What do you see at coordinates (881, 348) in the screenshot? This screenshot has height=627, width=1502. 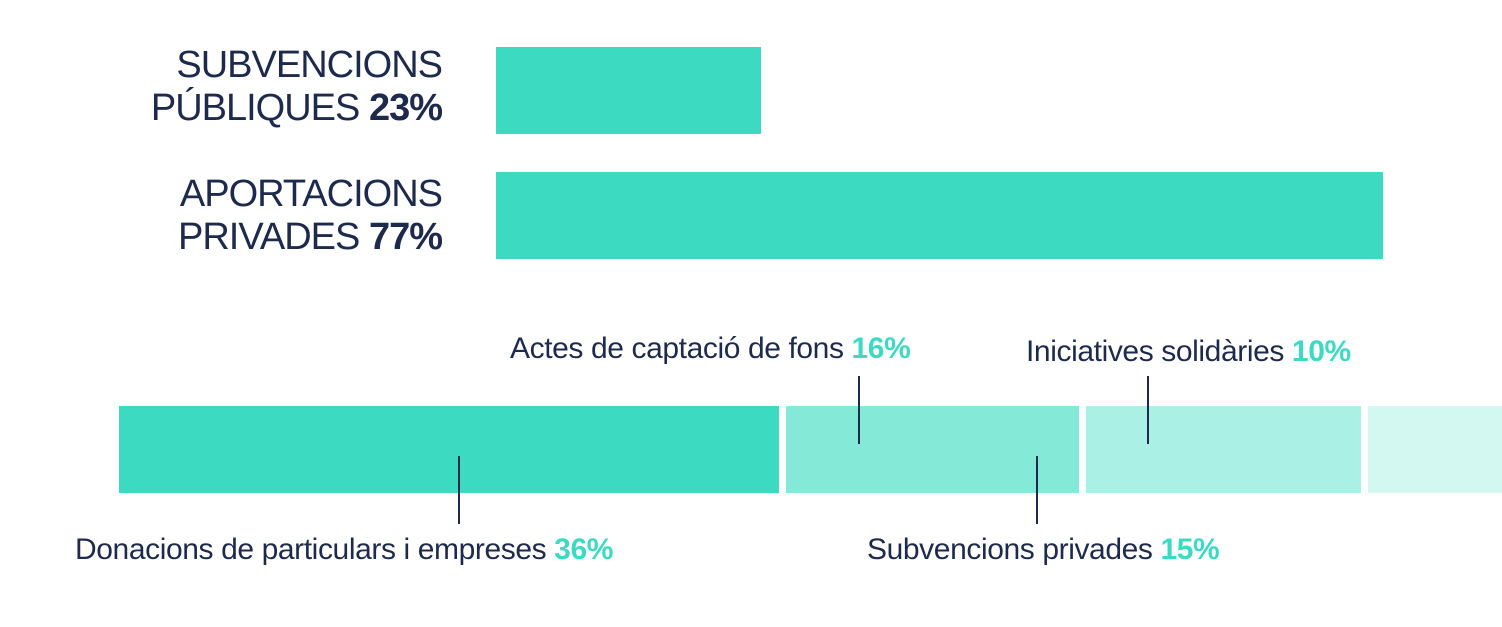 I see `segment-value-fundraising-events: 16%` at bounding box center [881, 348].